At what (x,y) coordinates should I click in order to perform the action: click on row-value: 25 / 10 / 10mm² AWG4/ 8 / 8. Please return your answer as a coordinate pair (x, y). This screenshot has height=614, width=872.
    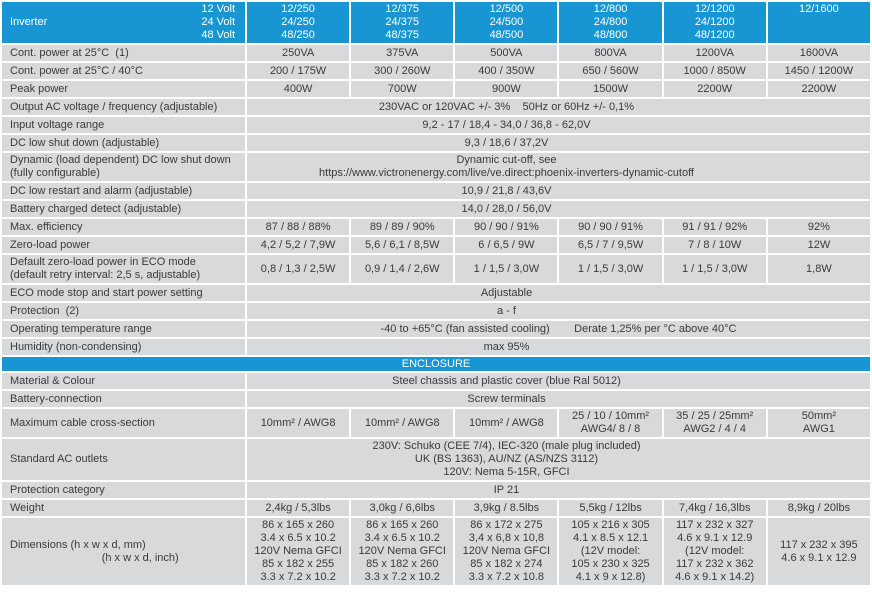
    Looking at the image, I should click on (610, 423).